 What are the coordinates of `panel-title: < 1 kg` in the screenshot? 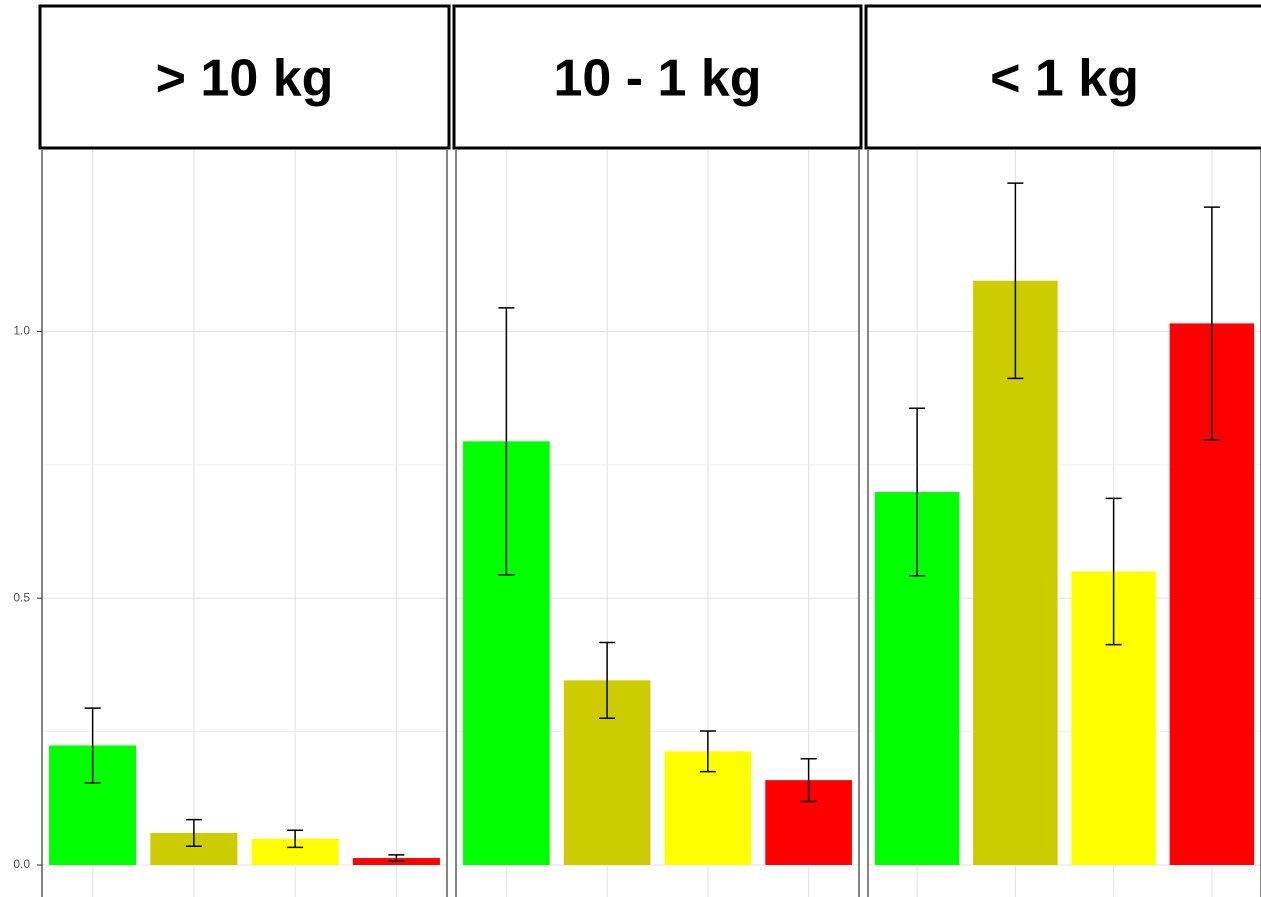 It's located at (1064, 79).